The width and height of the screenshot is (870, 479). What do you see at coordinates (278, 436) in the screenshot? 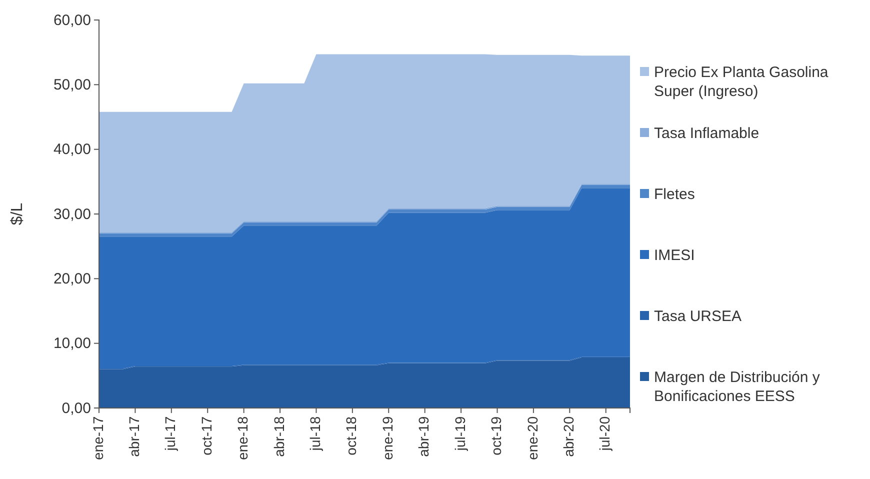
I see `x-tick-label: abr-18` at bounding box center [278, 436].